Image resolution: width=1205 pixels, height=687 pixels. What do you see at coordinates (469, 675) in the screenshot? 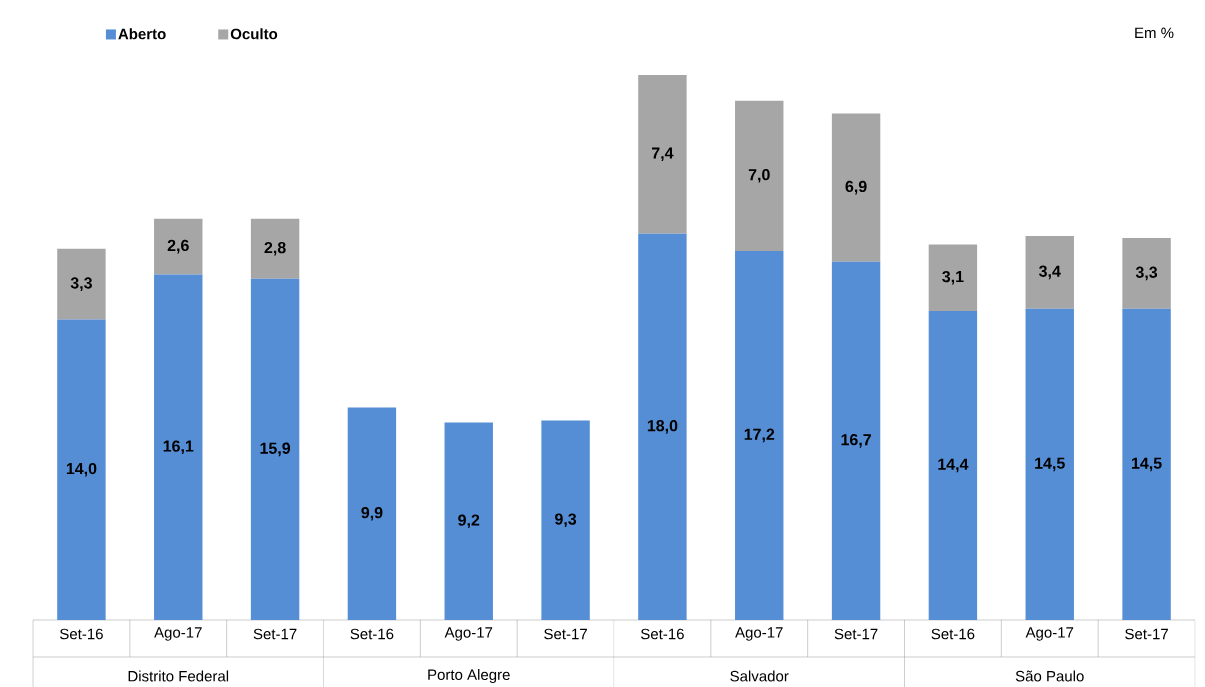
I see `text: Porto Alegre` at bounding box center [469, 675].